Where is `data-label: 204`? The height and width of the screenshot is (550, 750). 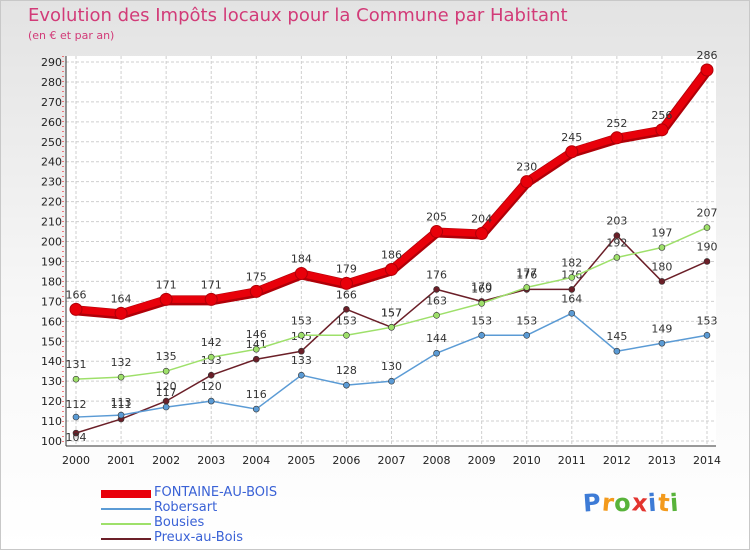
data-label: 204 is located at coordinates (481, 219).